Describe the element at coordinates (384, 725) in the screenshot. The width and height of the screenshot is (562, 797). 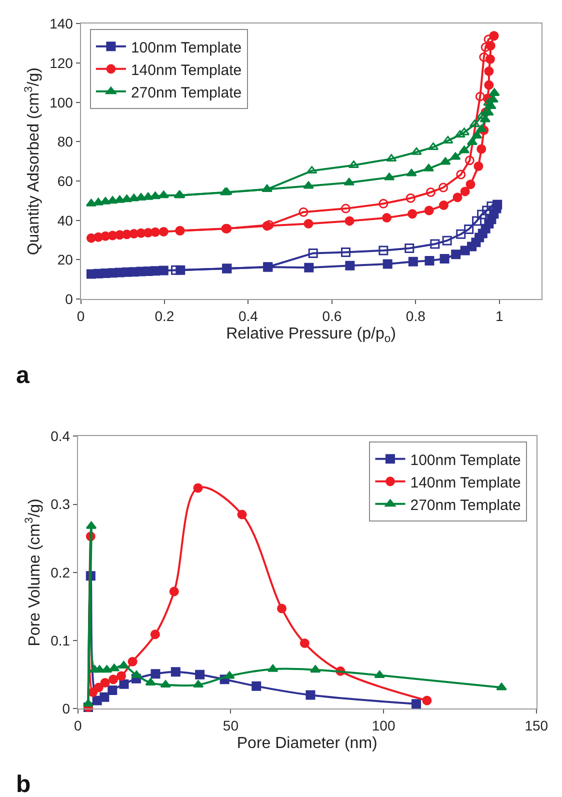
I see `x-tick-label: 100` at that location.